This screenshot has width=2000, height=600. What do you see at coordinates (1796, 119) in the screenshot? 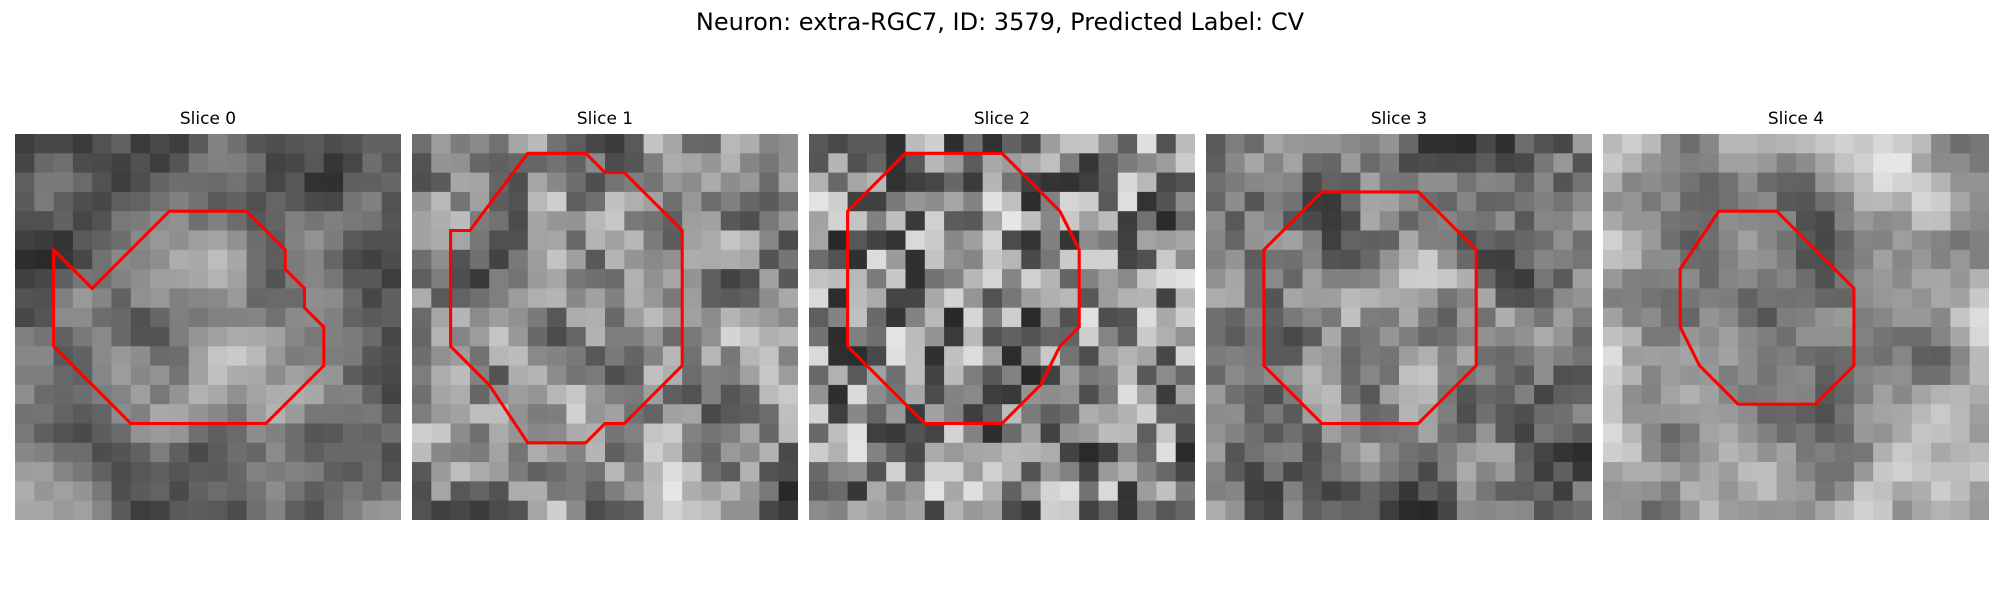
I see `panel-title: Slice 4` at bounding box center [1796, 119].